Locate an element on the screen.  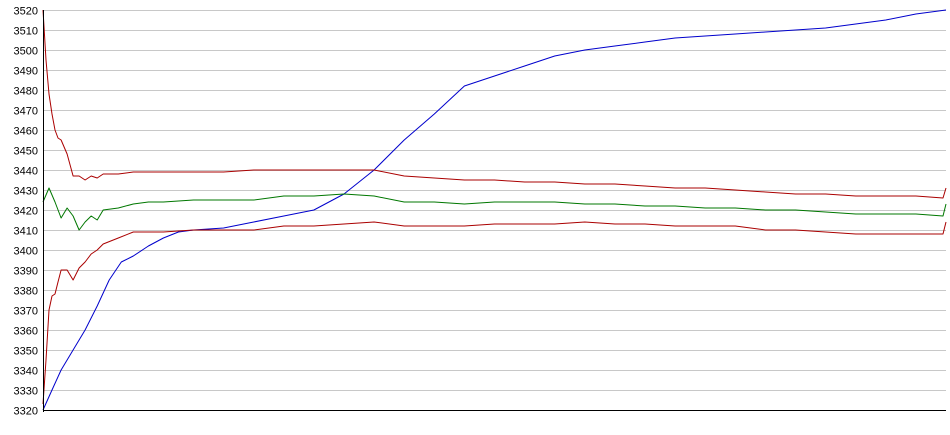
y-tick-label: 3490 is located at coordinates (26, 72).